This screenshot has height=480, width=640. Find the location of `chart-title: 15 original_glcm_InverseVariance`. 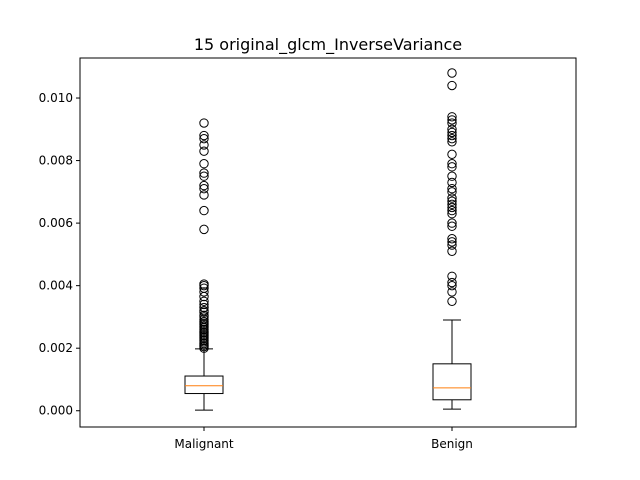

chart-title: 15 original_glcm_InverseVariance is located at coordinates (328, 45).